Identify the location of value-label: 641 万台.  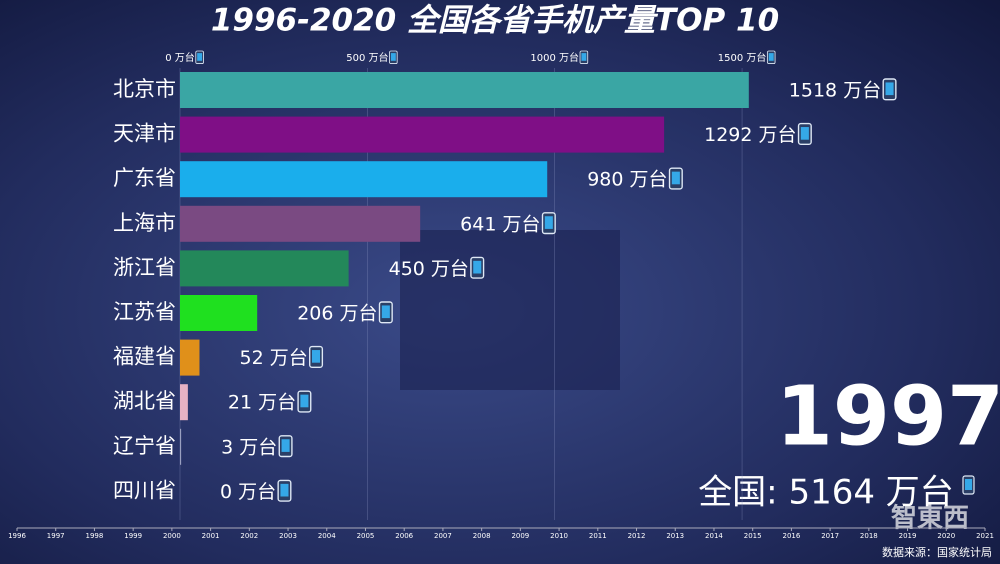
(500, 224).